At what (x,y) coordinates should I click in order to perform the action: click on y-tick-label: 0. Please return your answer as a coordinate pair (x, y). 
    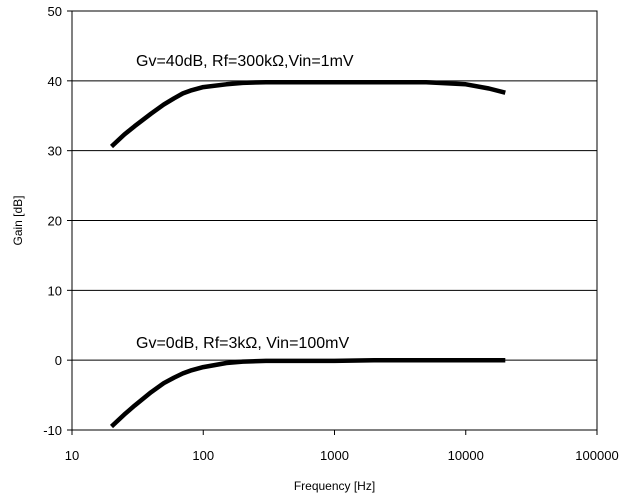
    Looking at the image, I should click on (58, 360).